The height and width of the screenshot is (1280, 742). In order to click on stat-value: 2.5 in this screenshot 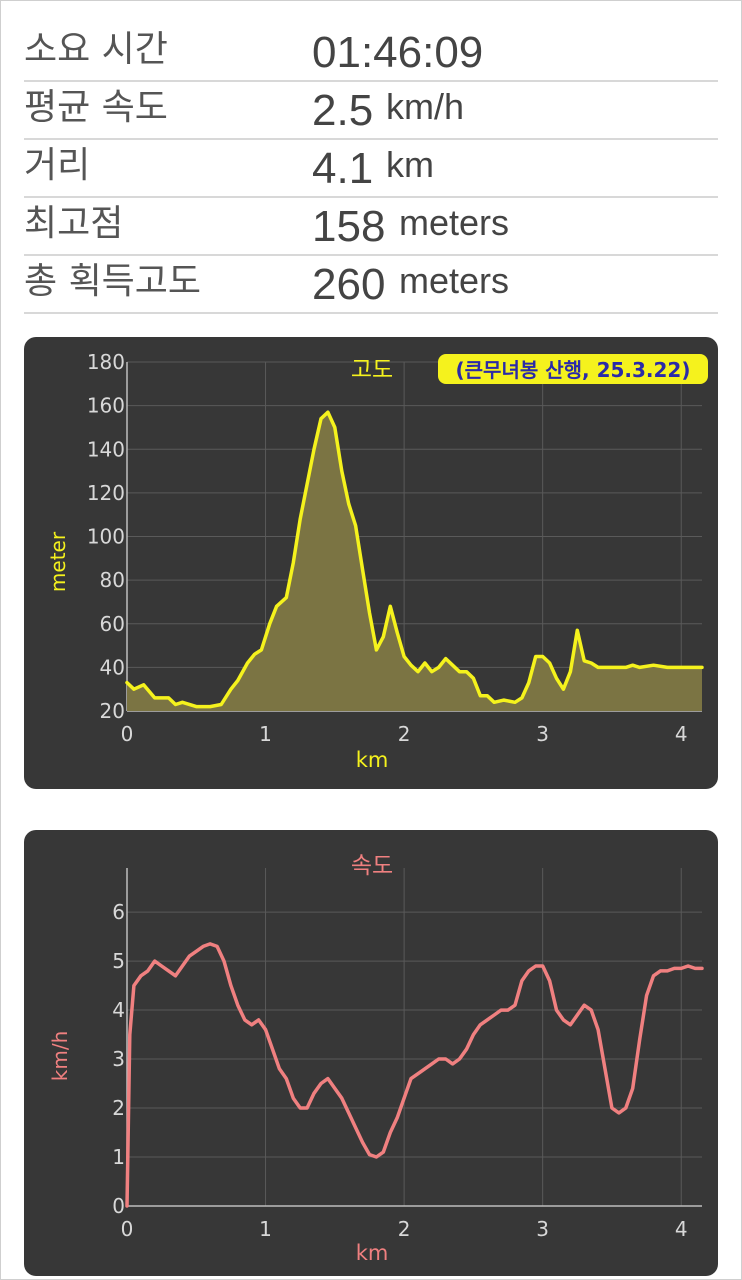, I will do `click(343, 110)`.